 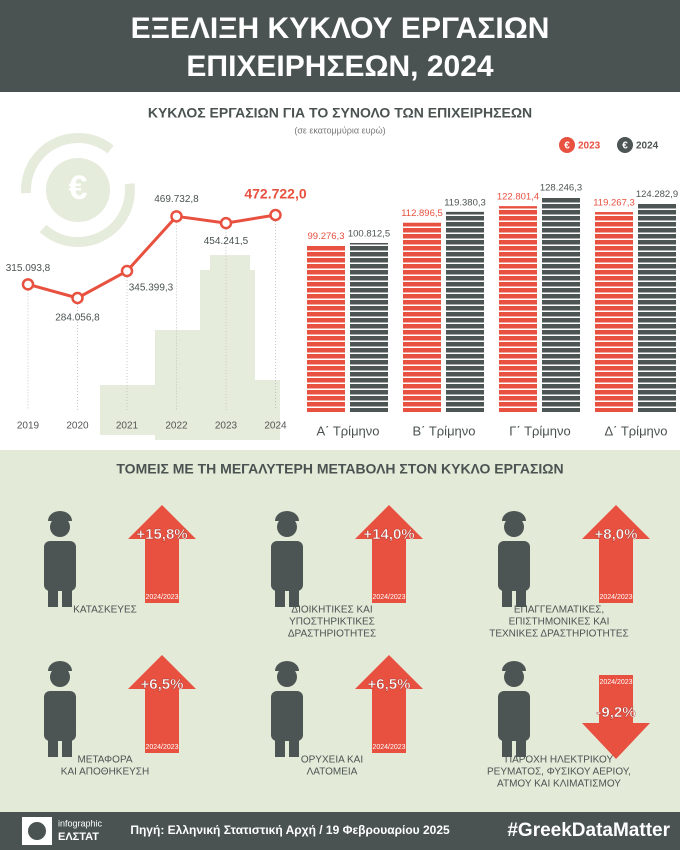 What do you see at coordinates (347, 430) in the screenshot?
I see `category-label: Α΄ Τρίμηνο` at bounding box center [347, 430].